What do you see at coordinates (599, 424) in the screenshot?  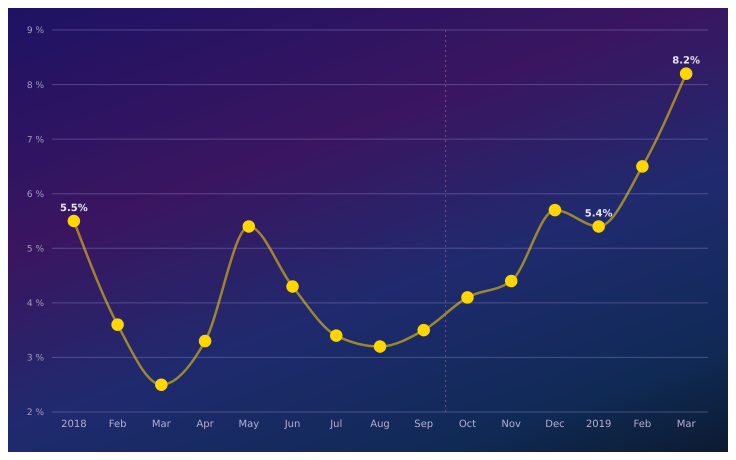 I see `x-tick-label: 2019` at bounding box center [599, 424].